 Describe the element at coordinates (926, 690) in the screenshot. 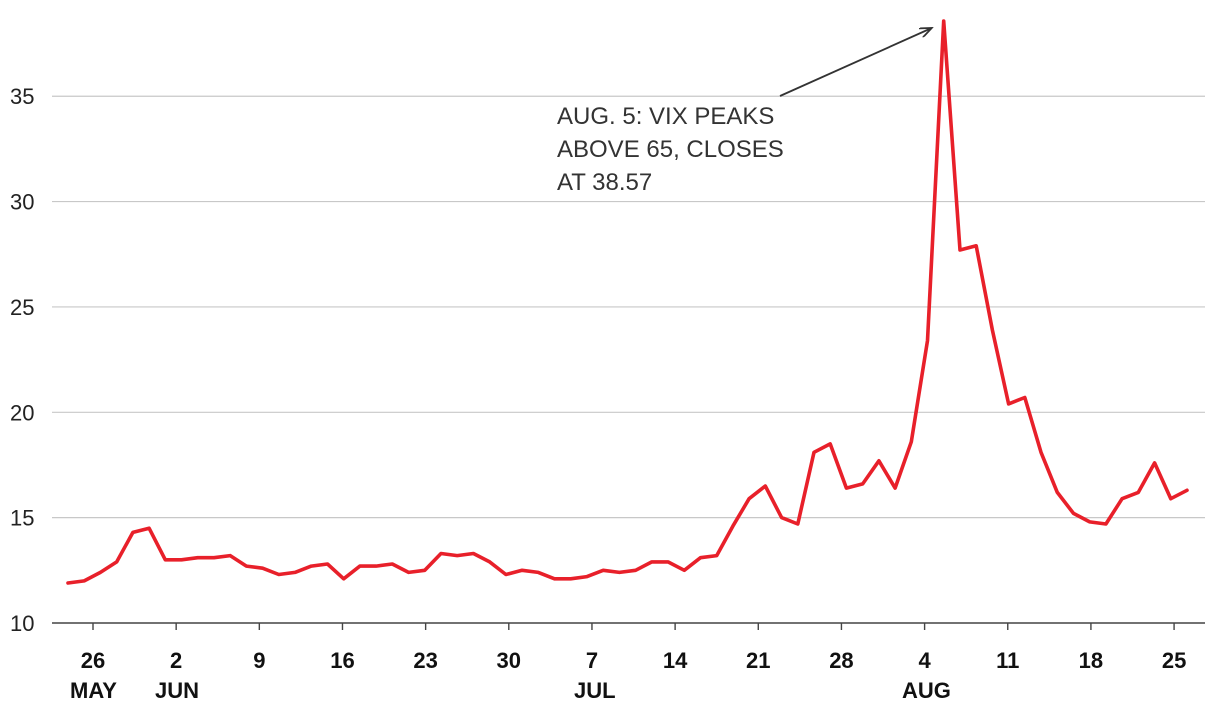

I see `x-month-label: AUG` at that location.